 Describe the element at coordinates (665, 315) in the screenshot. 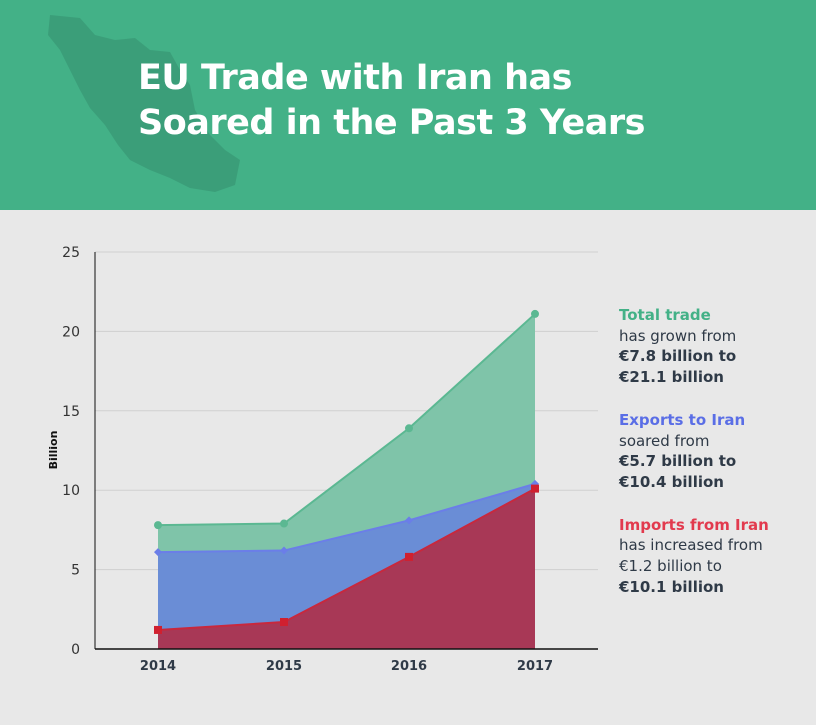

I see `note-heading: Total trade` at that location.